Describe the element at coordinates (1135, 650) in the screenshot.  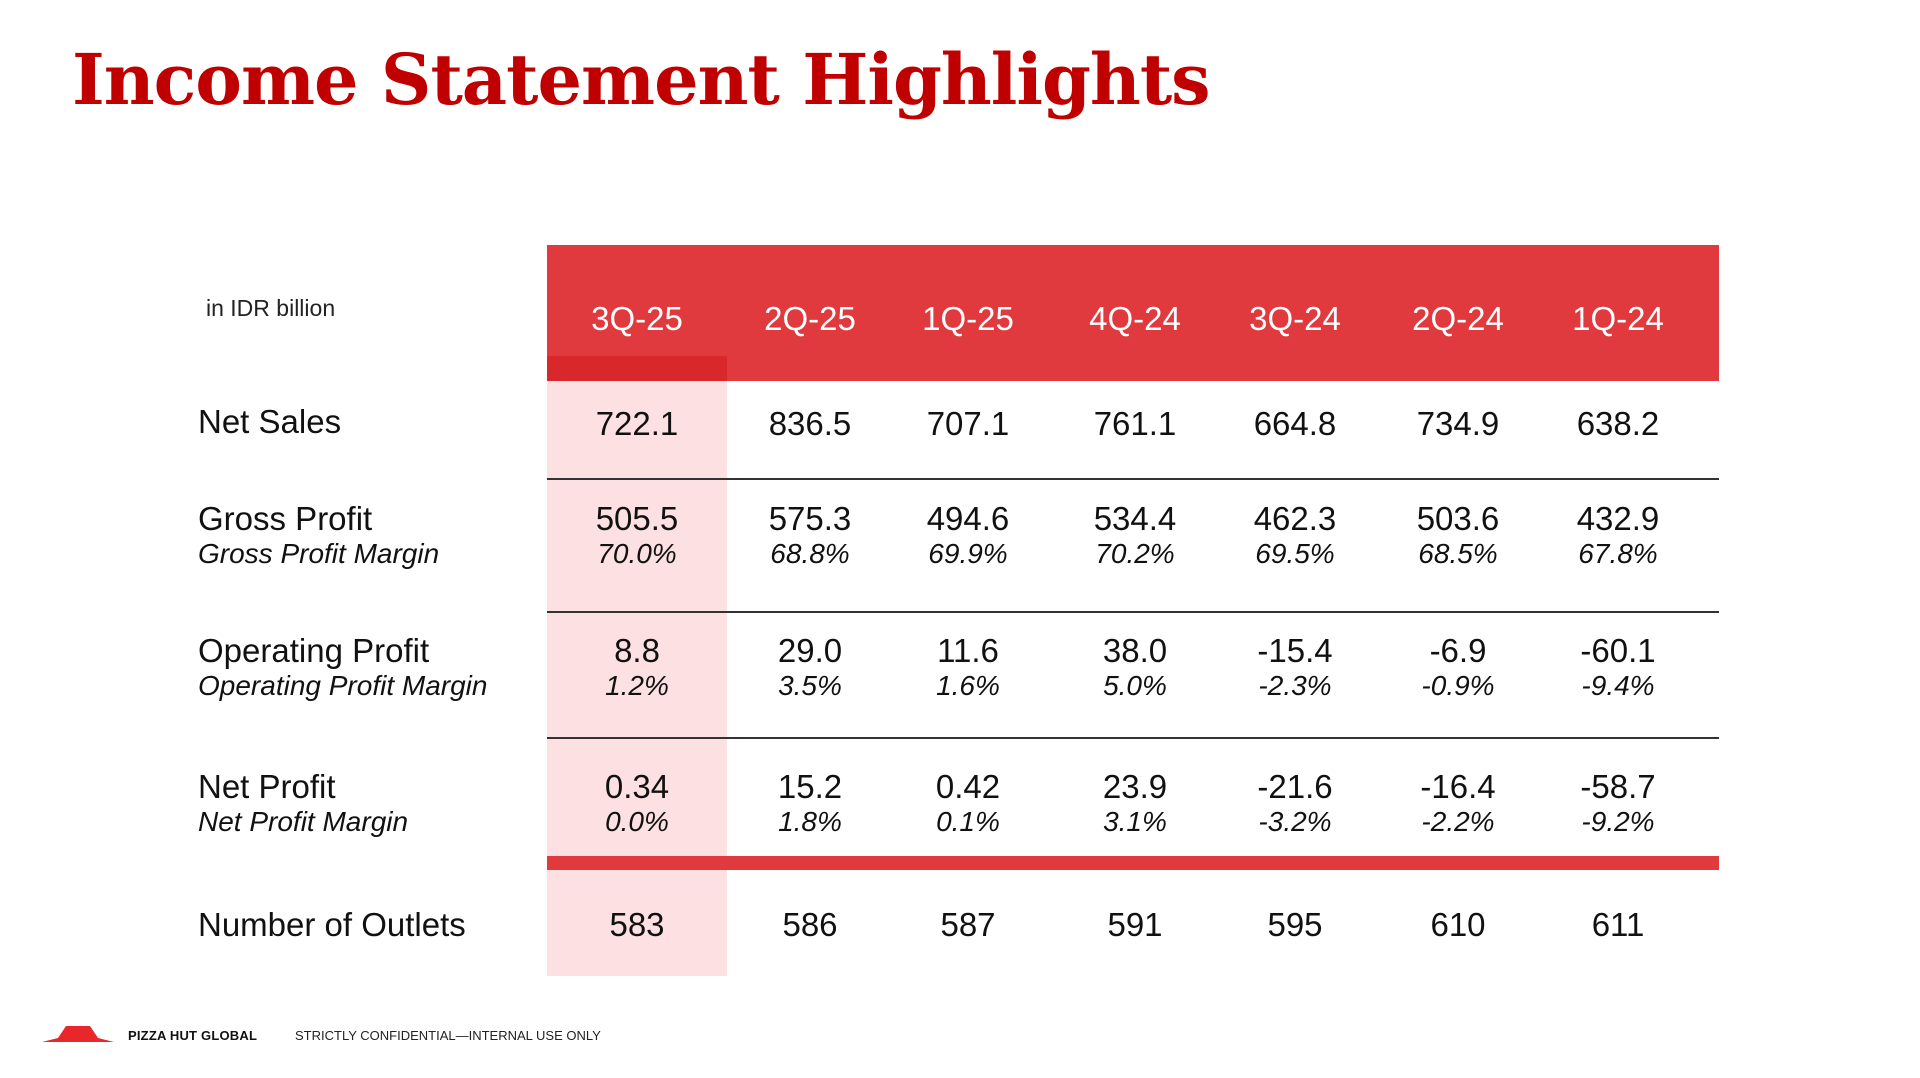
I see `cell-operating-profit-value: 38.0` at that location.